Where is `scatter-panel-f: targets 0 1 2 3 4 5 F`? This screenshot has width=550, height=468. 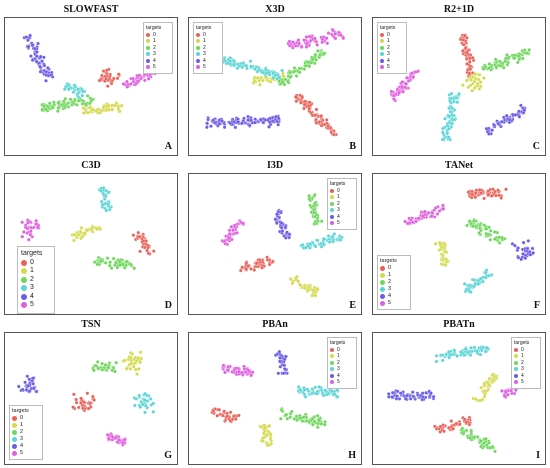 scatter-panel-f: targets 0 1 2 3 4 5 F is located at coordinates (459, 244).